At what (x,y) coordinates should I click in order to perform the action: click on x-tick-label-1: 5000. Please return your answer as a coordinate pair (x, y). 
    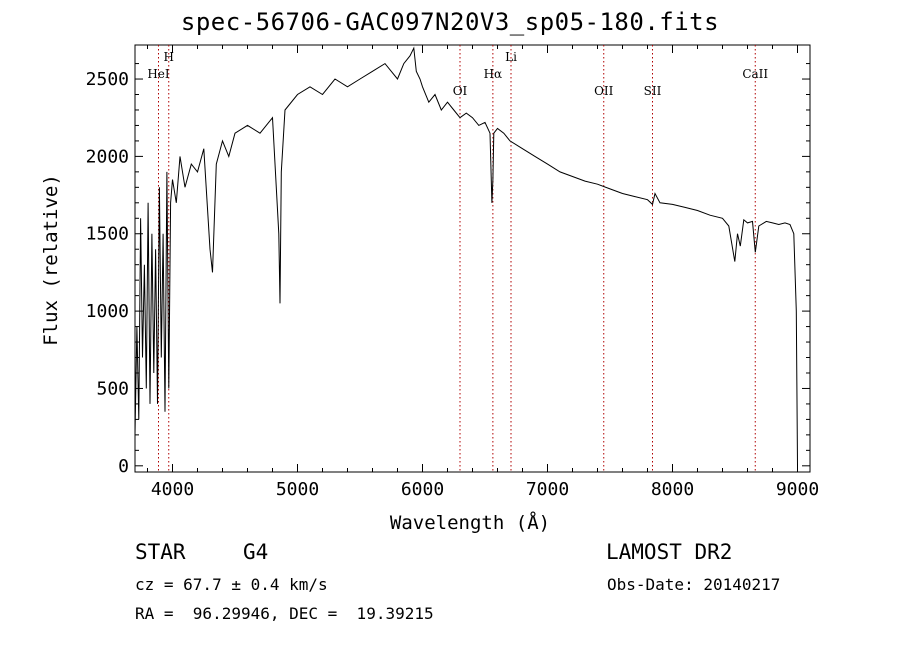
    Looking at the image, I should click on (297, 489).